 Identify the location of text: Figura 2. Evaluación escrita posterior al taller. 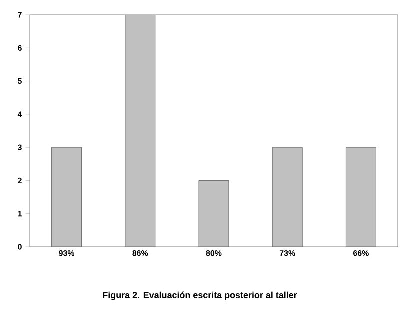
(200, 296).